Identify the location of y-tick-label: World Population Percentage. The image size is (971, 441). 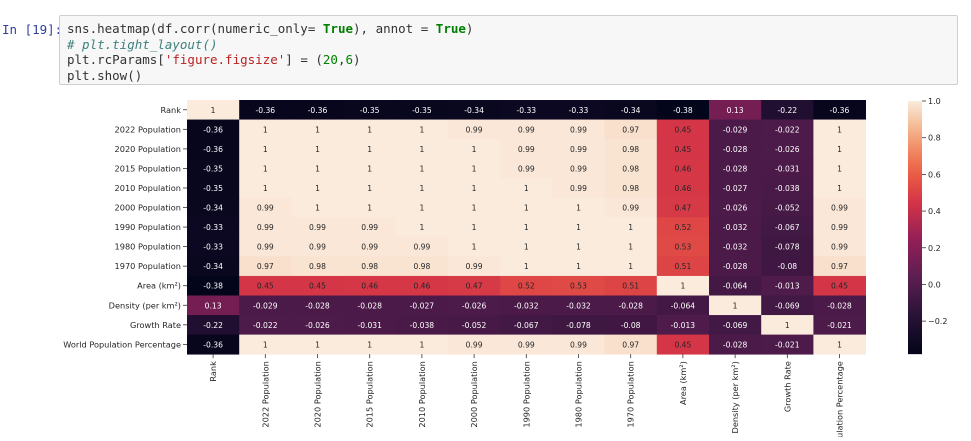
(122, 344).